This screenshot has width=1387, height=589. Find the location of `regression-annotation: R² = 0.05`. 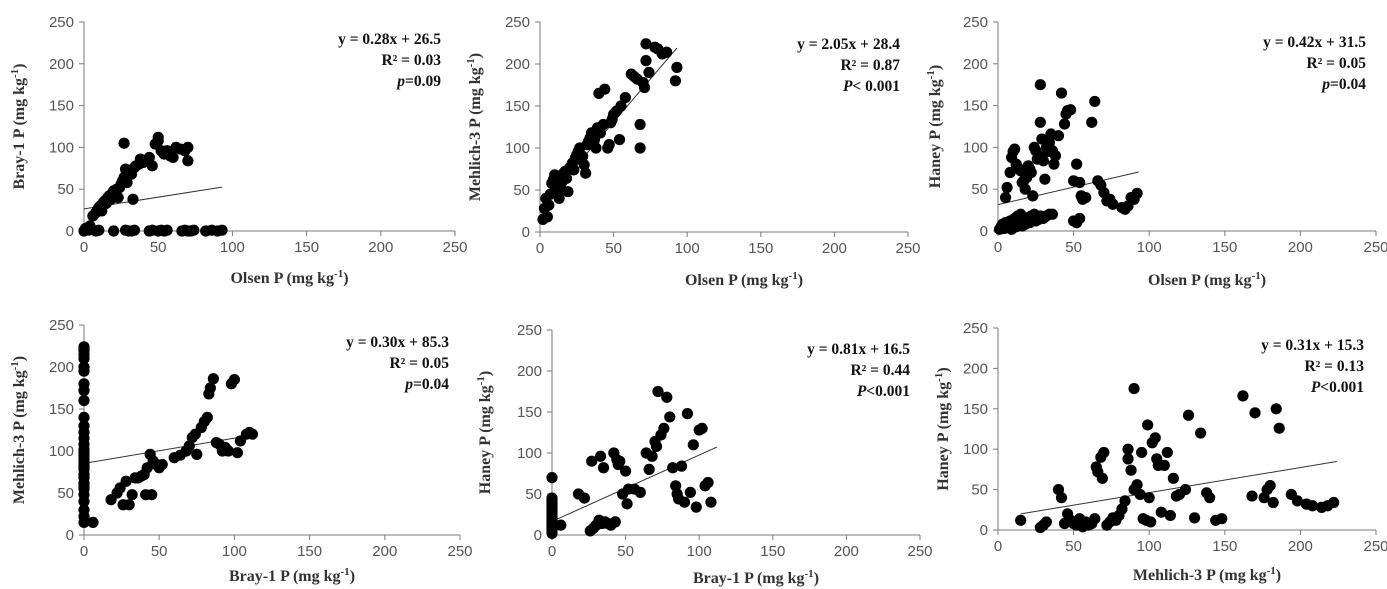

regression-annotation: R² = 0.05 is located at coordinates (1336, 63).